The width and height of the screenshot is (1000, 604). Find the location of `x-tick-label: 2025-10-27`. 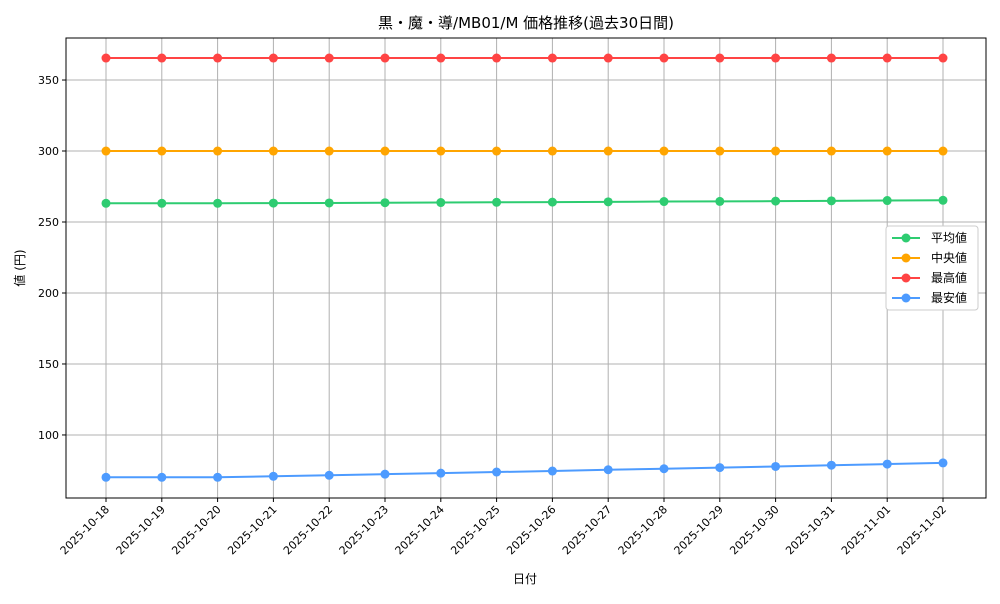

x-tick-label: 2025-10-27 is located at coordinates (587, 530).